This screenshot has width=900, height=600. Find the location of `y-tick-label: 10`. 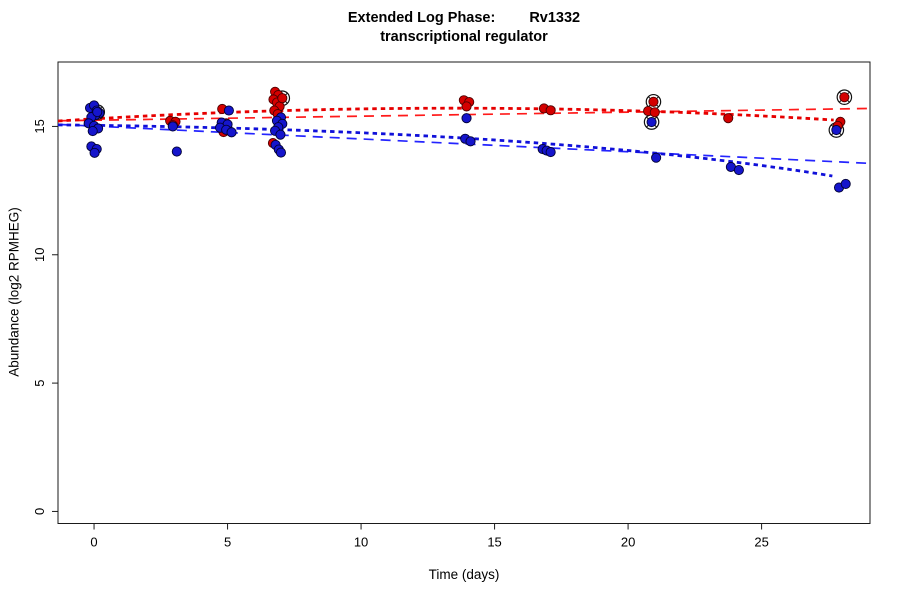

y-tick-label: 10 is located at coordinates (39, 255).